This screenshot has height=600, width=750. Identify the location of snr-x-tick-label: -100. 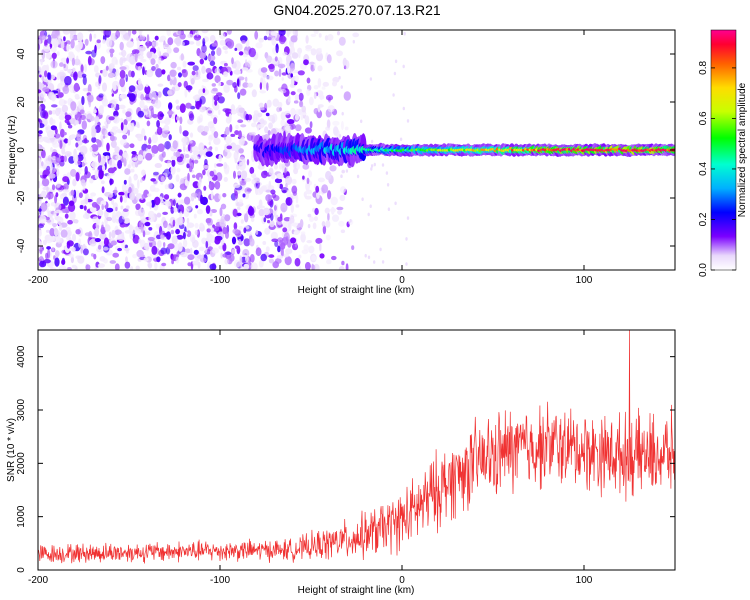
(220, 580).